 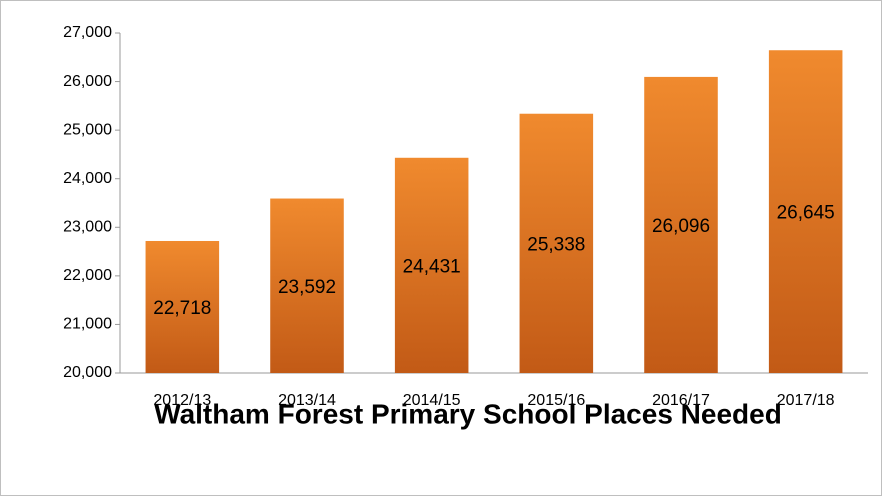 I want to click on value-label: 26,096, so click(x=681, y=226).